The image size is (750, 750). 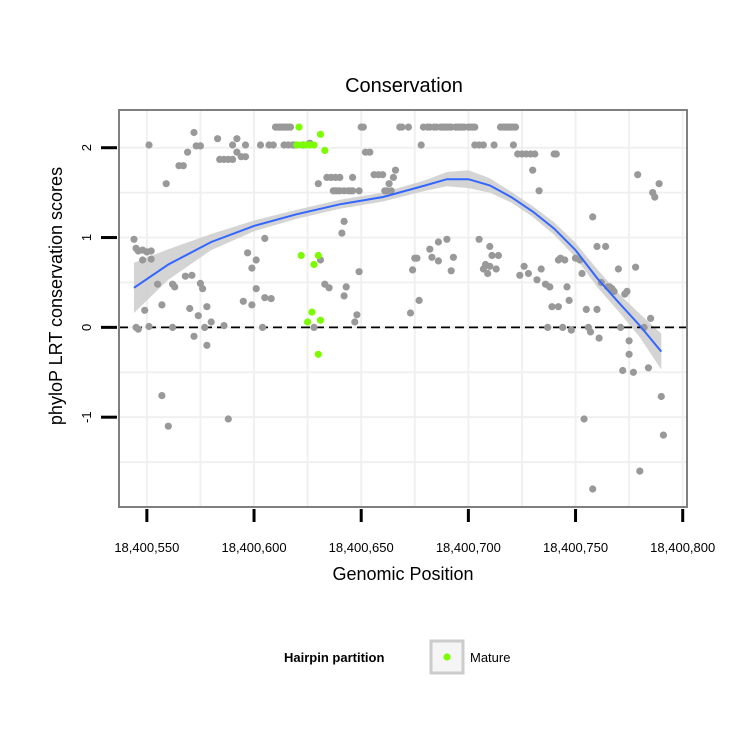 What do you see at coordinates (86, 417) in the screenshot?
I see `y-tick-label: -1` at bounding box center [86, 417].